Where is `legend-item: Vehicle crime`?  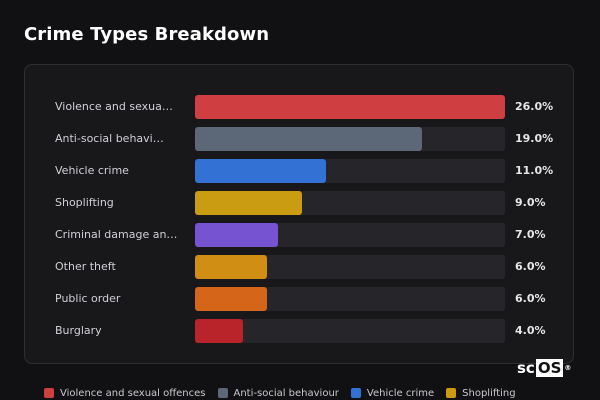
legend-item: Vehicle crime is located at coordinates (392, 393).